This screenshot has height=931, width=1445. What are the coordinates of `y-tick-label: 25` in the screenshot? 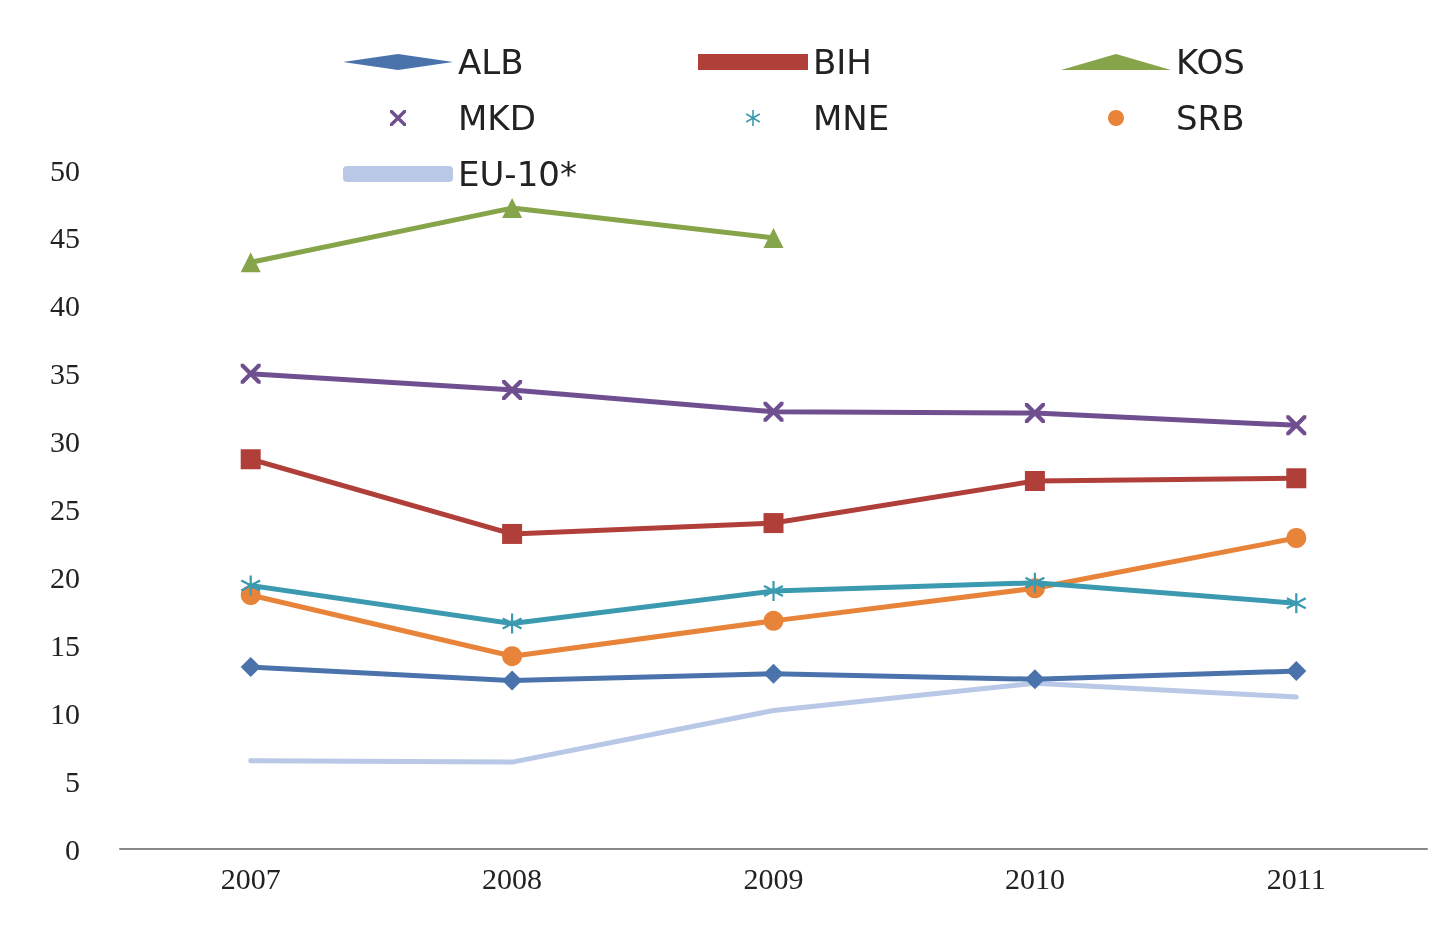 It's located at (65, 509).